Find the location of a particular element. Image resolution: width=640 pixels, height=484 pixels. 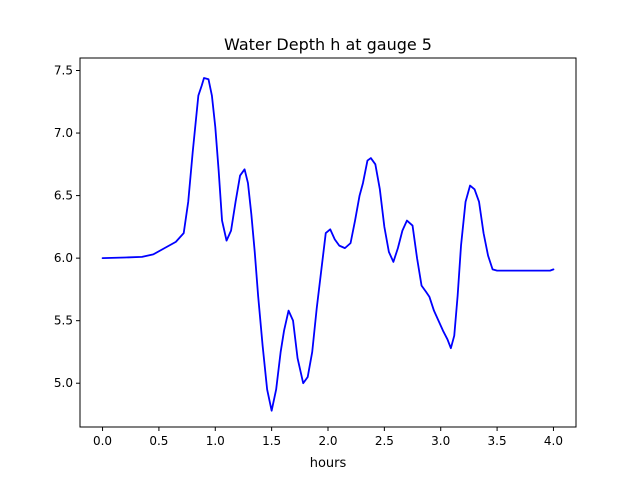

x-tick-label: 1.5 is located at coordinates (271, 441).